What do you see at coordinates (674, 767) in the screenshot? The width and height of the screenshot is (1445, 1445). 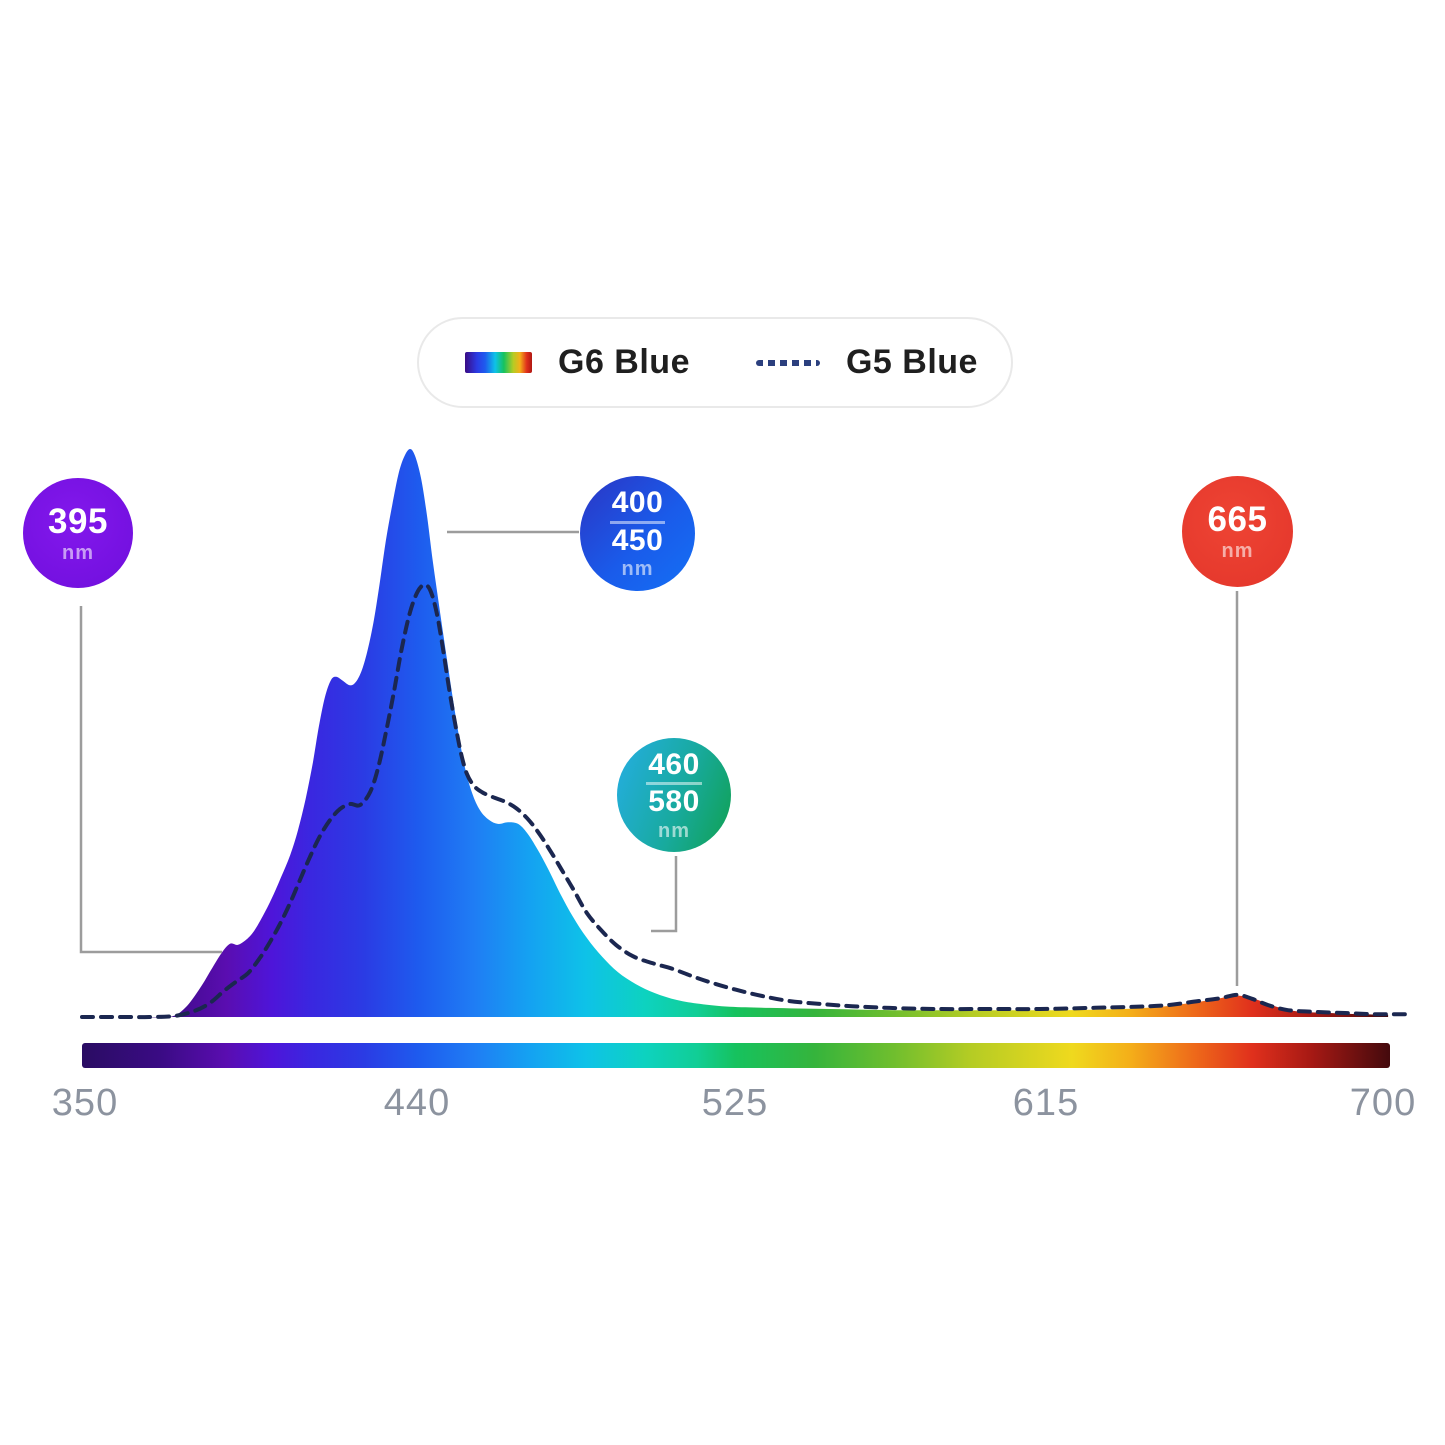 I see `callout-value-top: 460` at bounding box center [674, 767].